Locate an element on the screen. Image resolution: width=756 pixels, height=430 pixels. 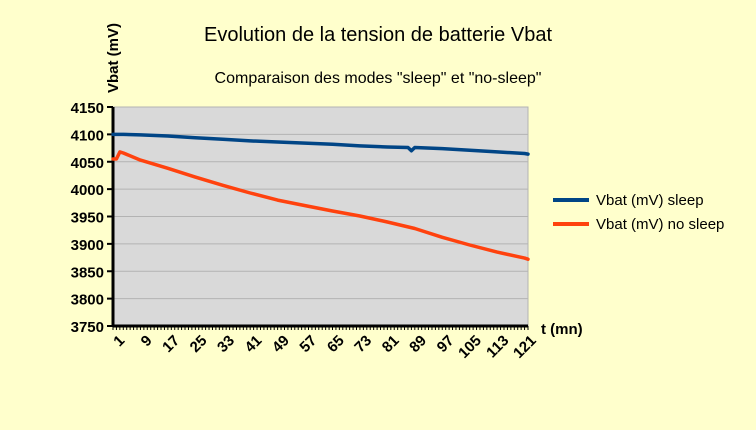
x-tick-label: 81 is located at coordinates (391, 344).